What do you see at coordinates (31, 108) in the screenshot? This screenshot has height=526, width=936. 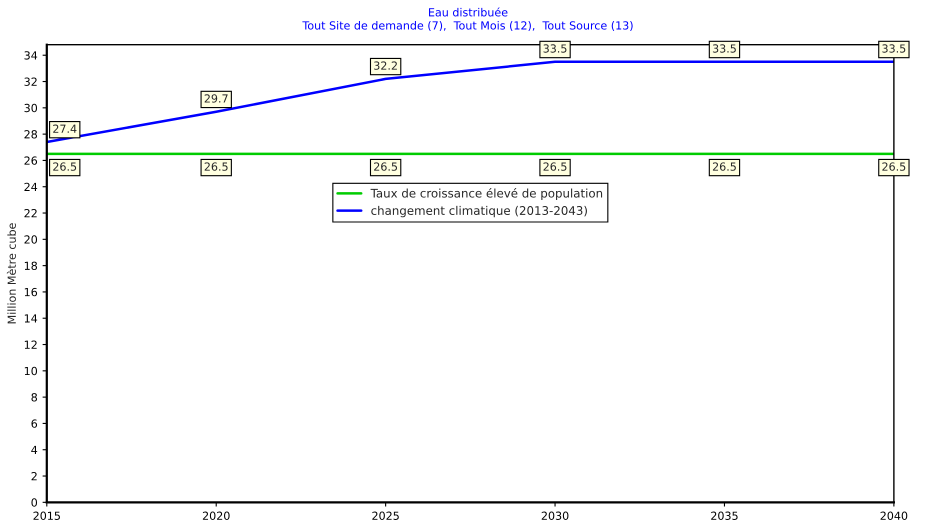 I see `y-tick-label: 30` at bounding box center [31, 108].